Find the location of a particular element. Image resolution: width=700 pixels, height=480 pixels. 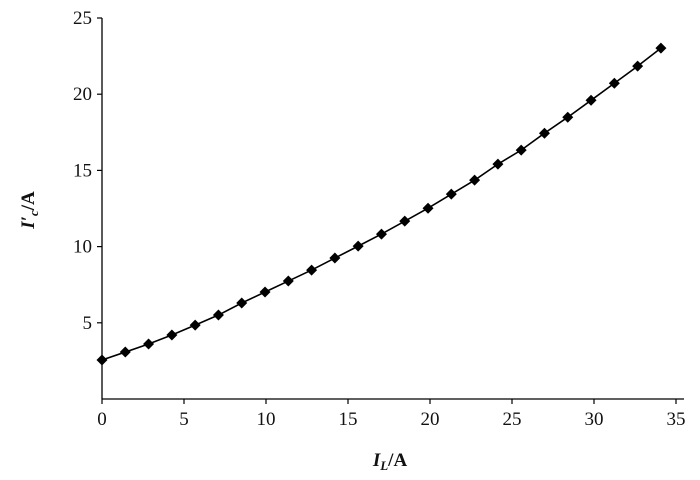

y-label-symbol: I′ is located at coordinates (28, 223).